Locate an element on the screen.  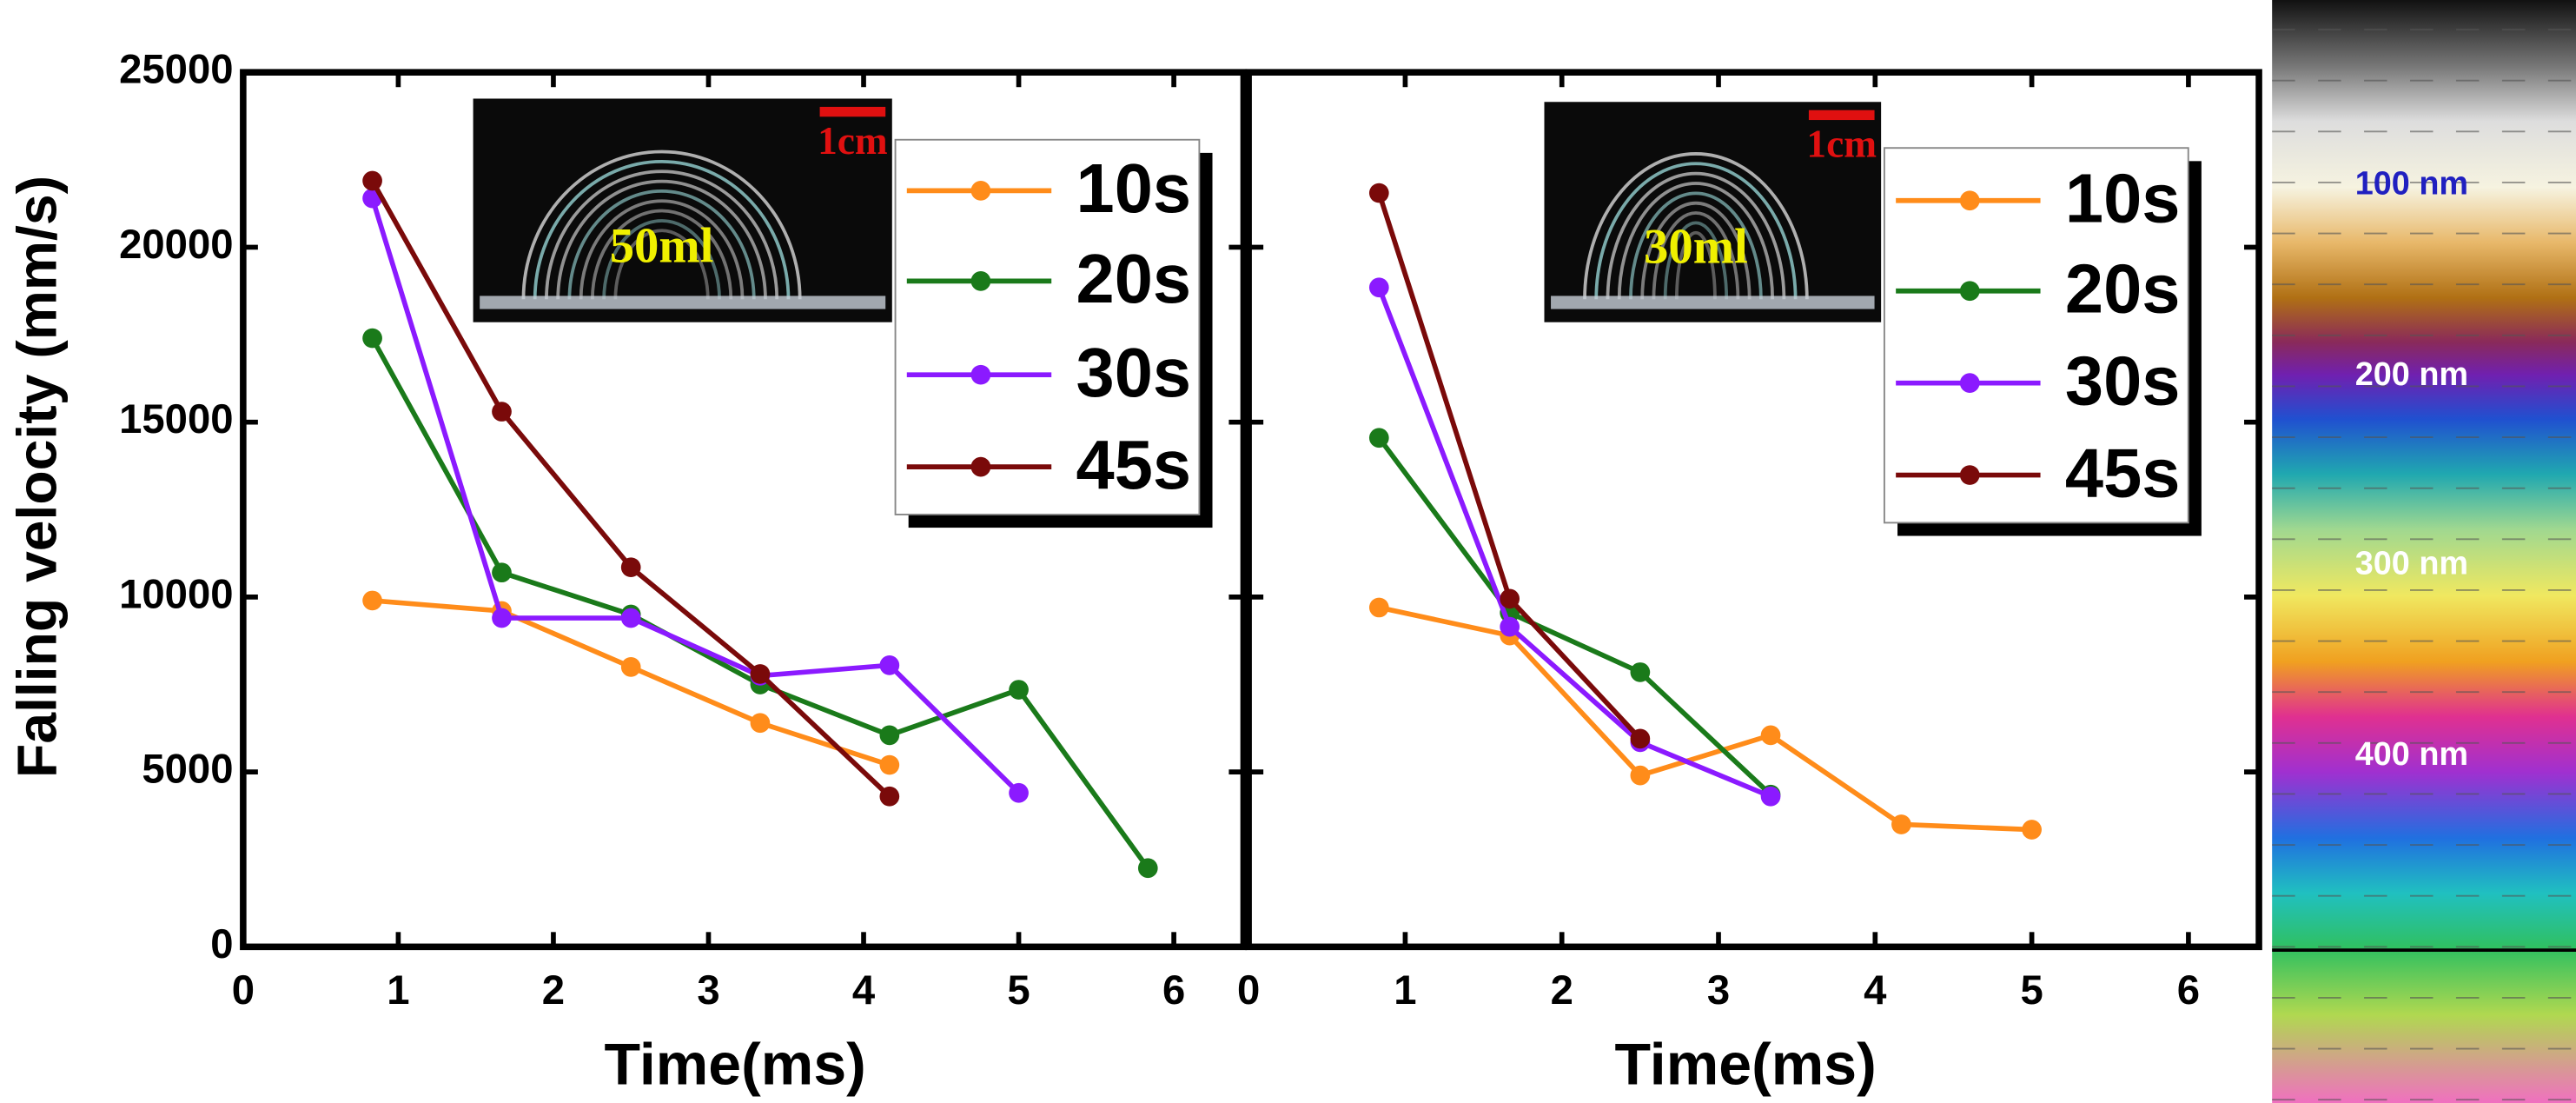
legend is located at coordinates (2036, 335).